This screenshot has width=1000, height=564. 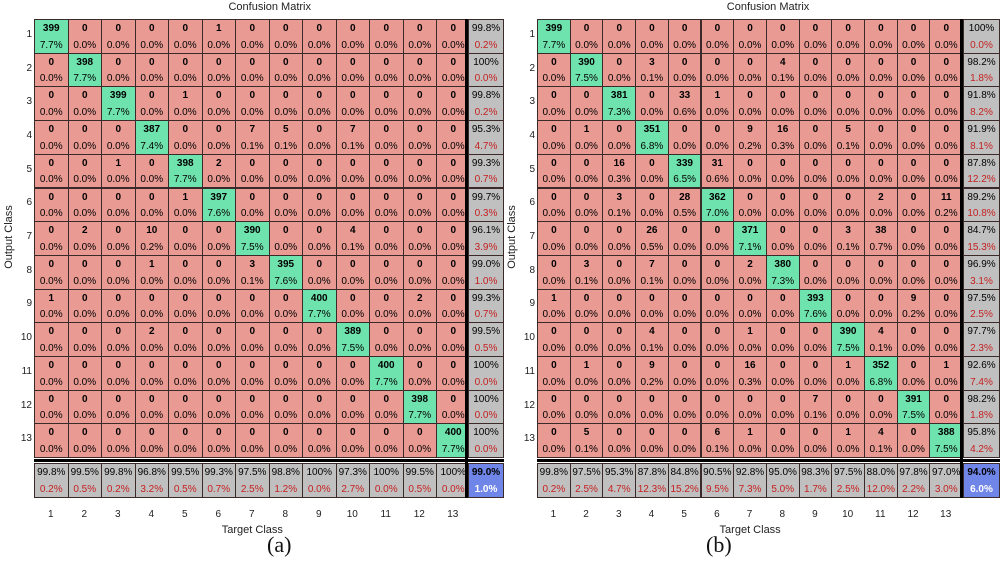 What do you see at coordinates (684, 480) in the screenshot?
I see `col-summary-cell: 84.8% 15.2%` at bounding box center [684, 480].